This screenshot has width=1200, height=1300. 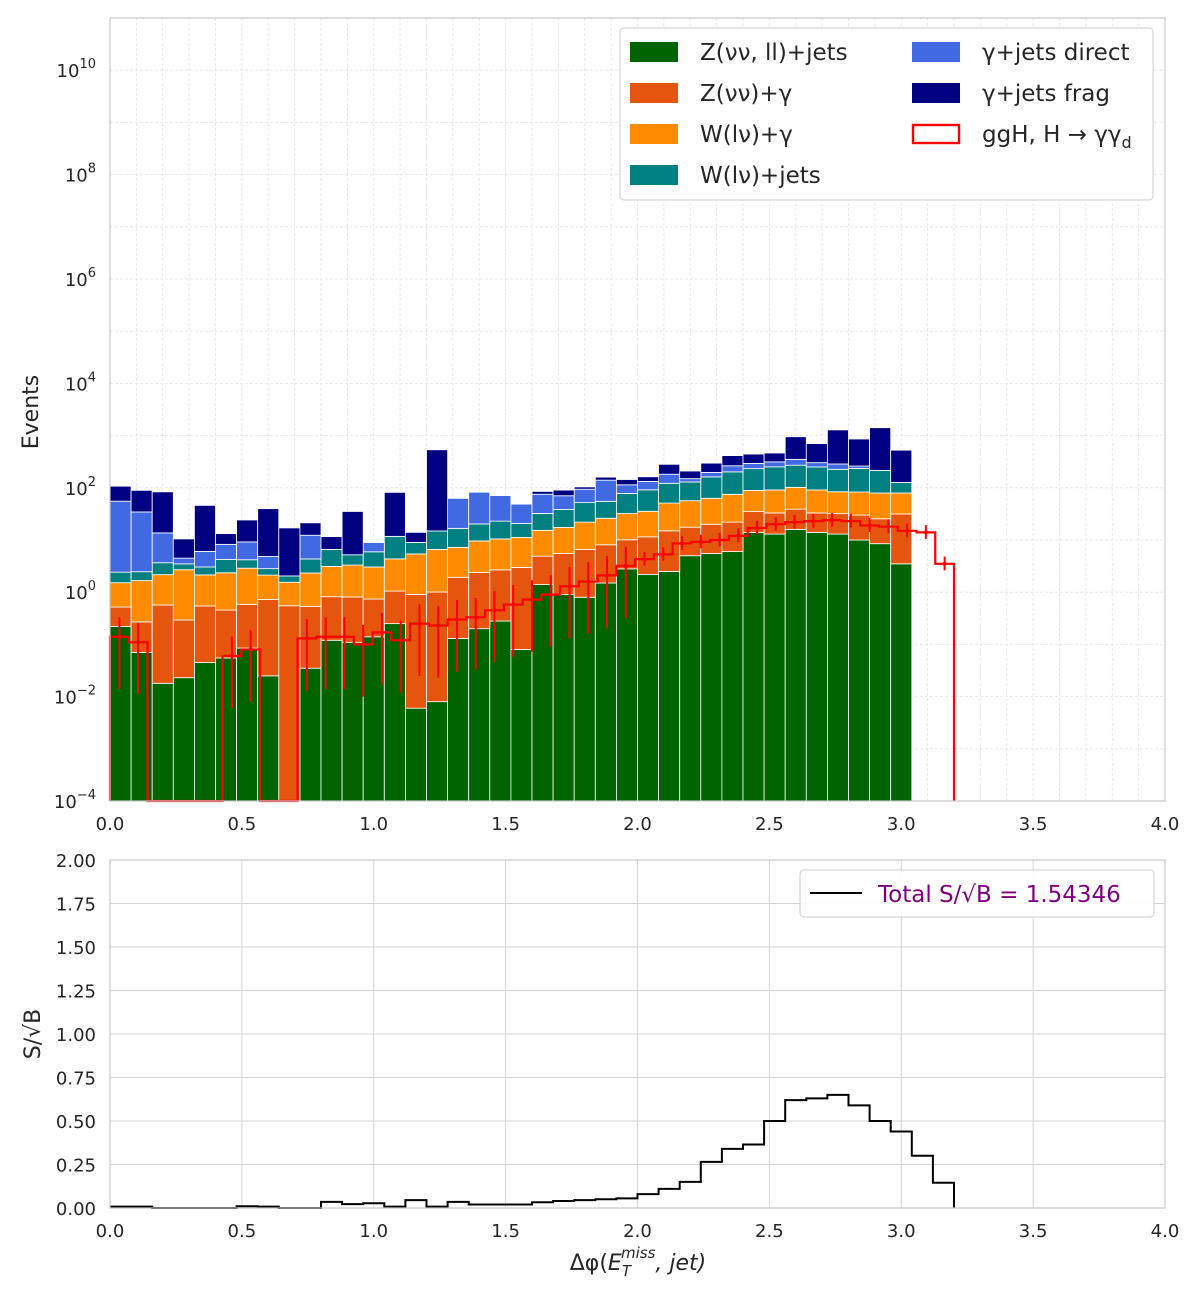 What do you see at coordinates (637, 1231) in the screenshot?
I see `bottom-x-tick-label: 2.0` at bounding box center [637, 1231].